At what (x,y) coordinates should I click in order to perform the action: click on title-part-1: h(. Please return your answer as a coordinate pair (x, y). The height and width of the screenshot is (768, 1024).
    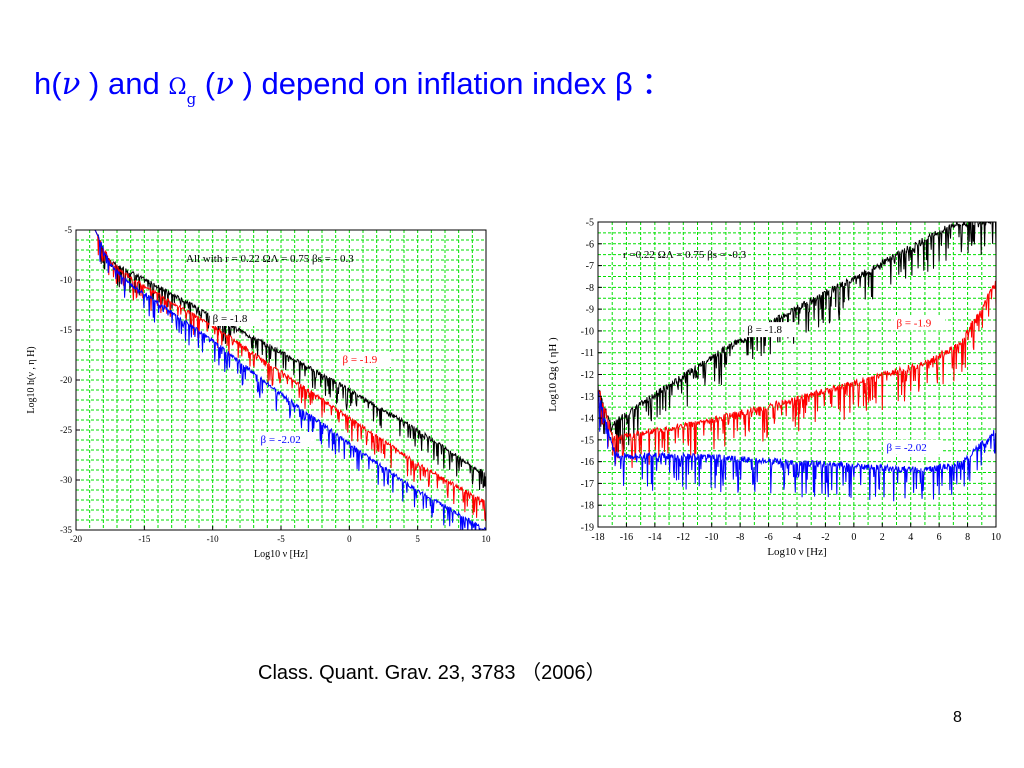
    Looking at the image, I should click on (48, 83).